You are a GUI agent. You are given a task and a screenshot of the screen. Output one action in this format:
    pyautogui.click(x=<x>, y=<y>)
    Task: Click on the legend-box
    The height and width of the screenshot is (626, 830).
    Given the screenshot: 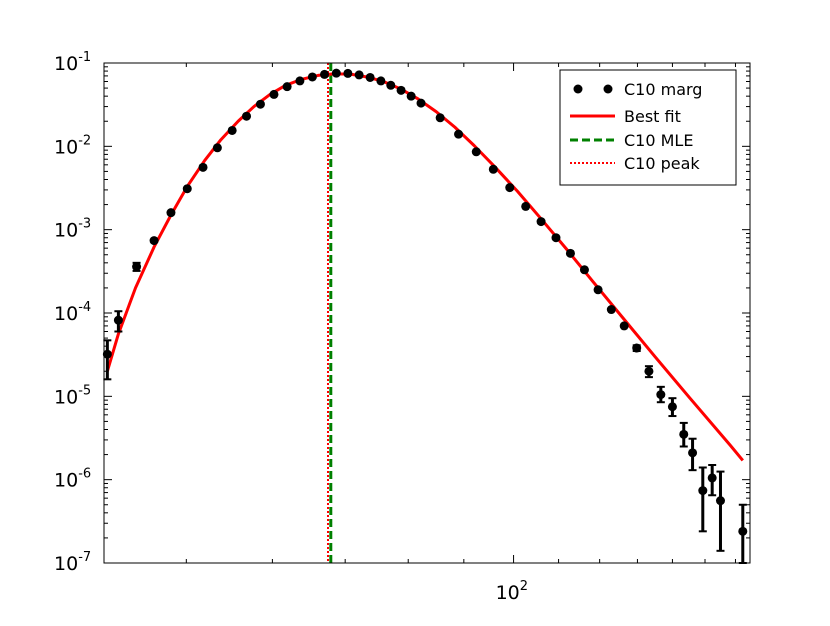 What is the action you would take?
    pyautogui.click(x=648, y=127)
    